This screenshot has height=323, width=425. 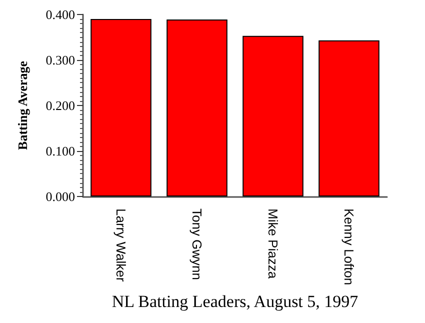 What do you see at coordinates (60, 14) in the screenshot?
I see `y-tick-label: 0.400` at bounding box center [60, 14].